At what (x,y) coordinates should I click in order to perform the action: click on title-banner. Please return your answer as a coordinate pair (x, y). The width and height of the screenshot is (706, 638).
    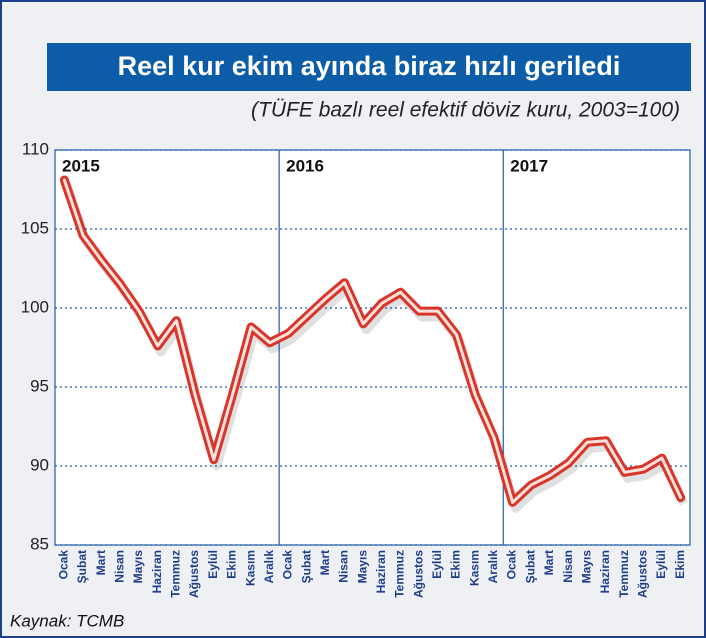
    Looking at the image, I should click on (369, 67).